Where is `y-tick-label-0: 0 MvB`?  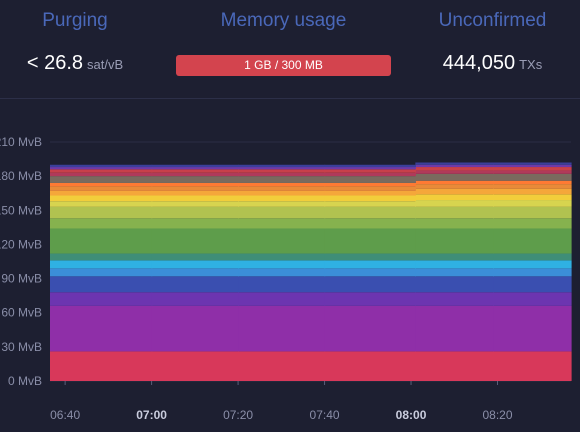
y-tick-label-0: 0 MvB is located at coordinates (25, 381).